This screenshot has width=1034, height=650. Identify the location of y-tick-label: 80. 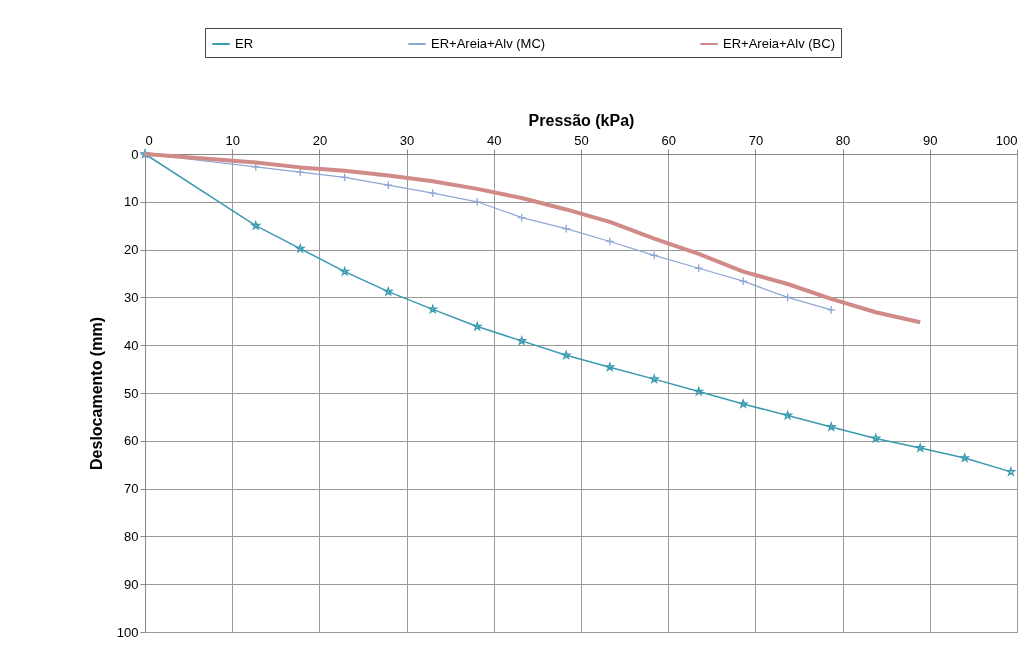
(131, 536).